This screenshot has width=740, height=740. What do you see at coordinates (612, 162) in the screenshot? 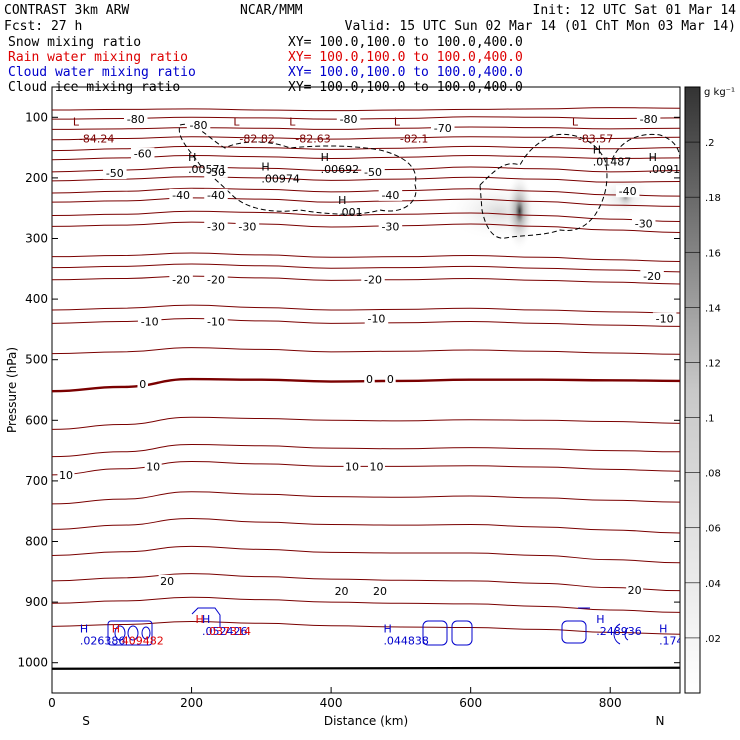
I see `ice-max-value: .01487` at bounding box center [612, 162].